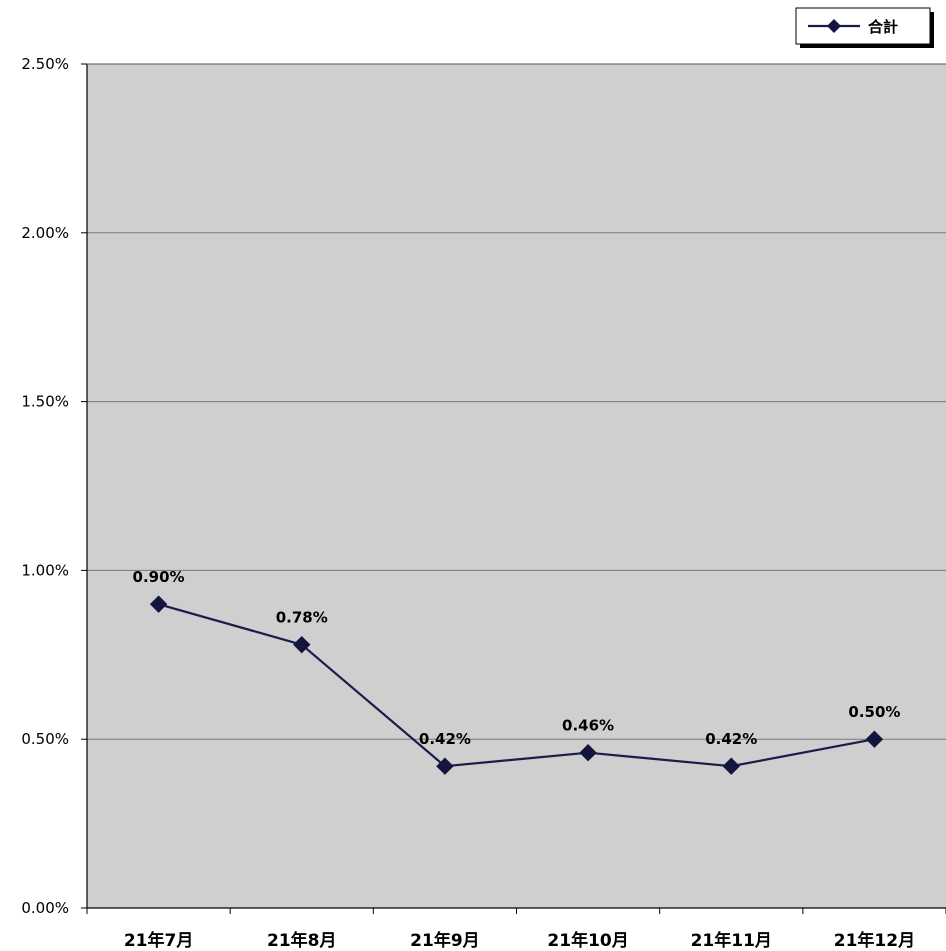 This screenshot has height=951, width=946. What do you see at coordinates (302, 618) in the screenshot?
I see `data-label: 0.78%` at bounding box center [302, 618].